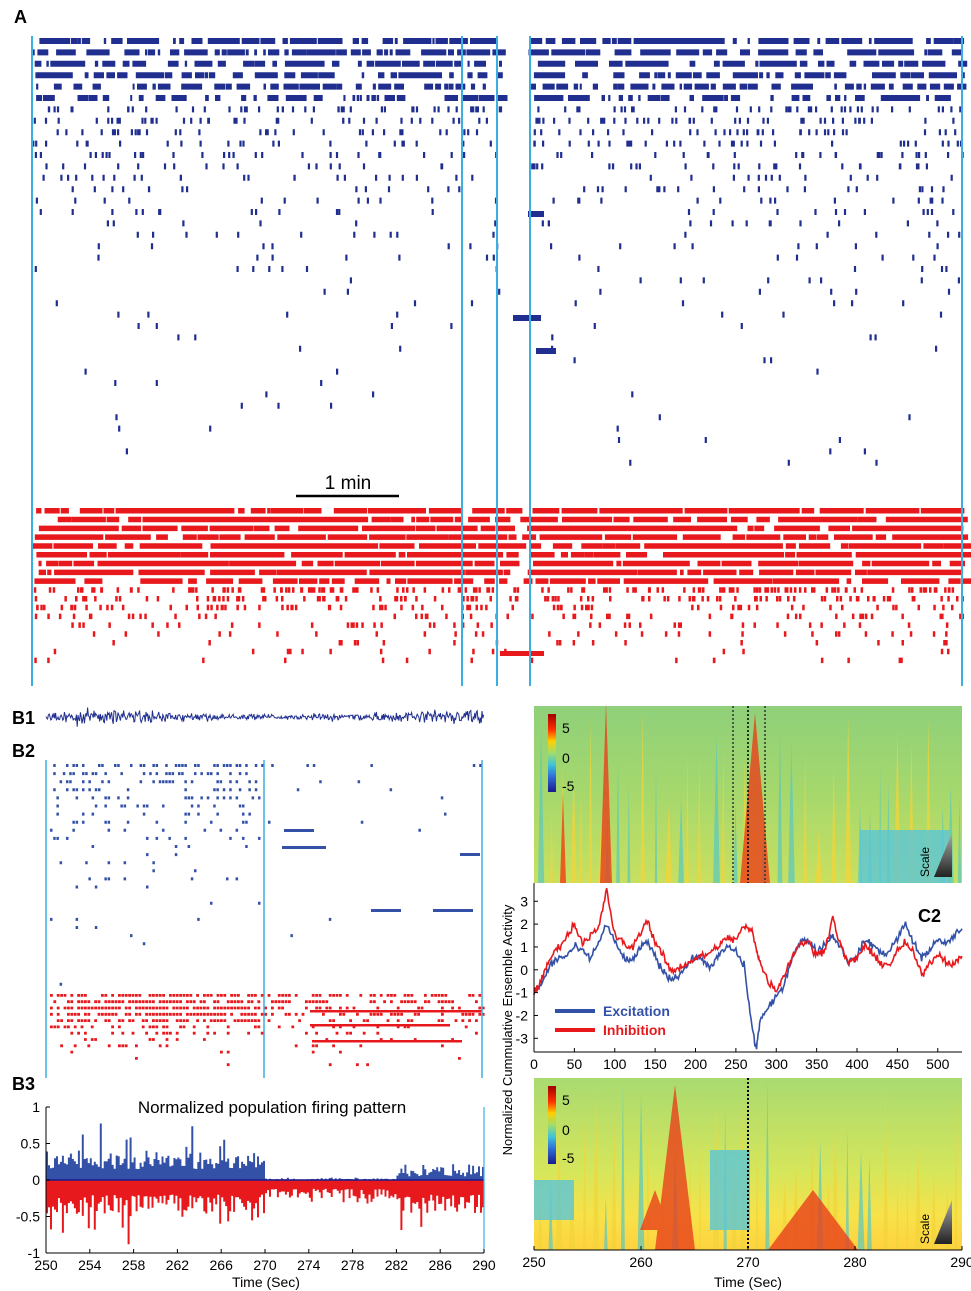  I want to click on c3-xtick-label: 260, so click(641, 1262).